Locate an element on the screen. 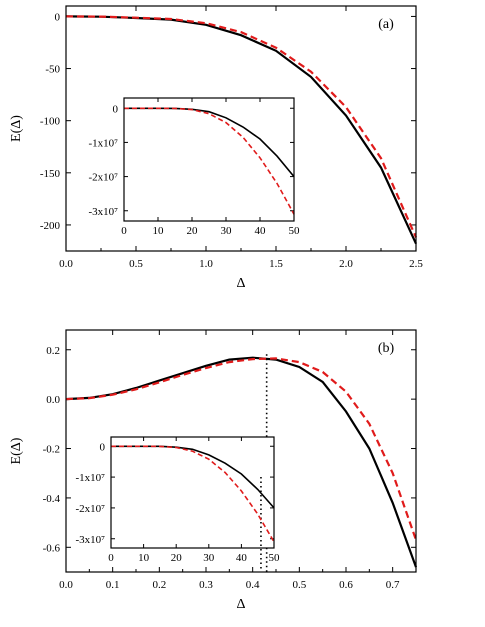 The height and width of the screenshot is (627, 485). panel-b-x-axis-label: Δ is located at coordinates (240, 604).